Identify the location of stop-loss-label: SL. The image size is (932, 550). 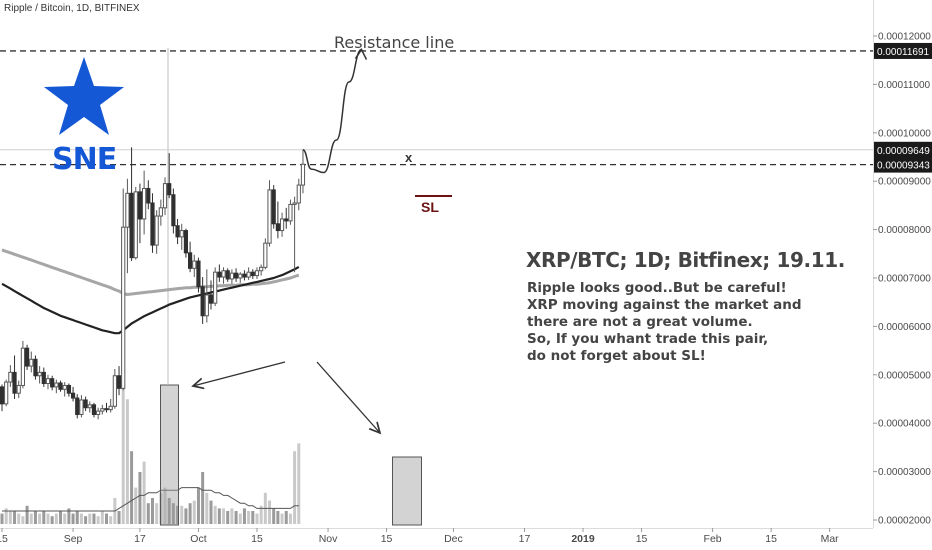
(430, 207).